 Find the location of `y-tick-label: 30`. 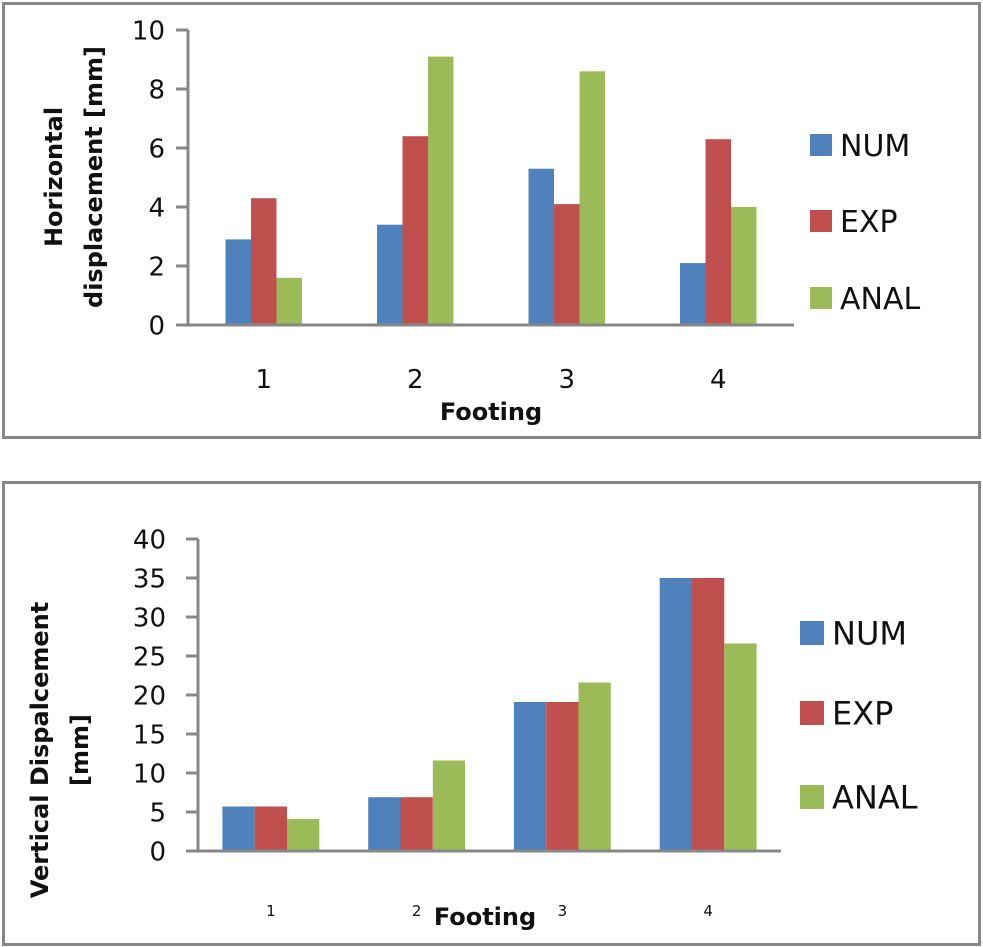

y-tick-label: 30 is located at coordinates (149, 618).